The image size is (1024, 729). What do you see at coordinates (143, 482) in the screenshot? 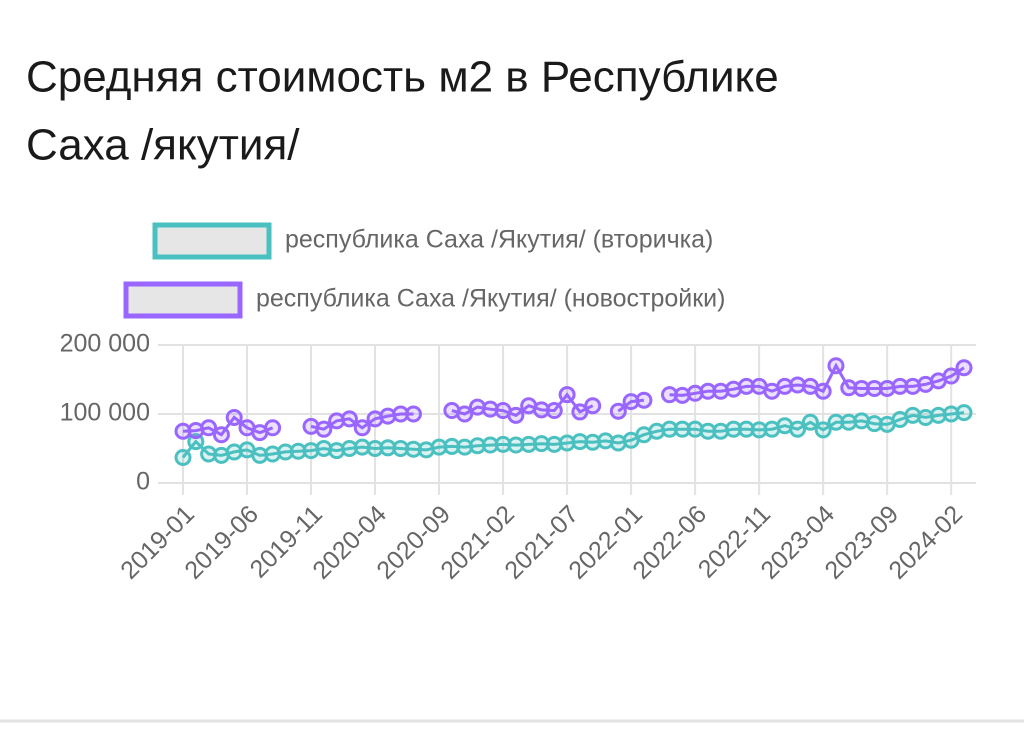
I see `y-tick-label: 0` at bounding box center [143, 482].